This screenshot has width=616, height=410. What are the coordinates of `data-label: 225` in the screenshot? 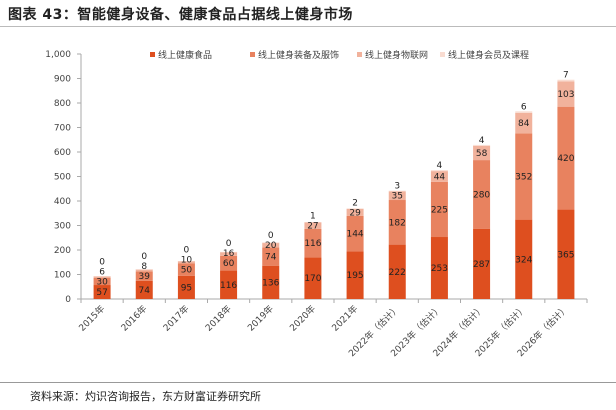 It's located at (439, 210).